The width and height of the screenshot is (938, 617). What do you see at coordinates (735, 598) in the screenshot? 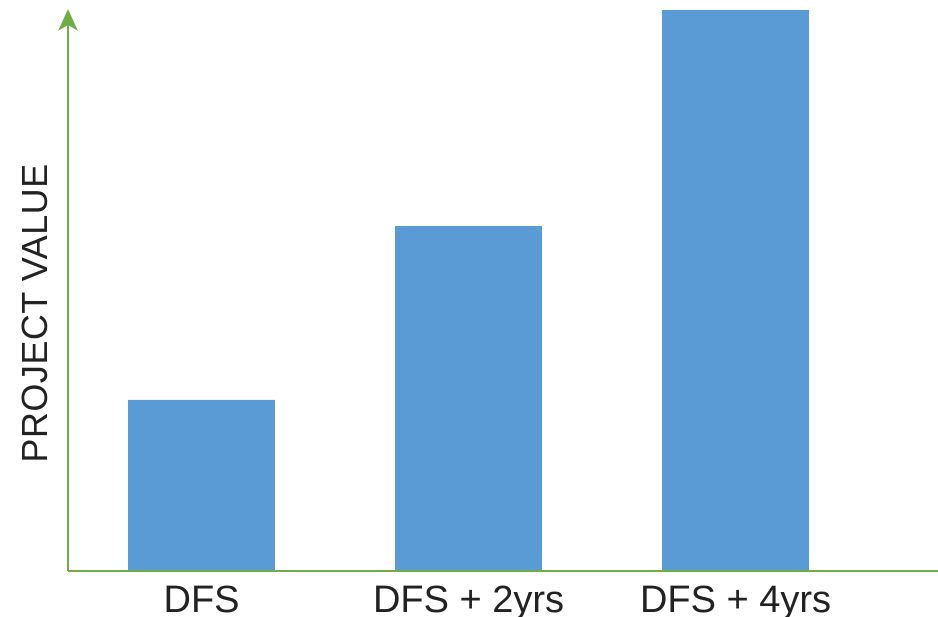
I see `category-label-2: DFS + 4yrs` at bounding box center [735, 598].